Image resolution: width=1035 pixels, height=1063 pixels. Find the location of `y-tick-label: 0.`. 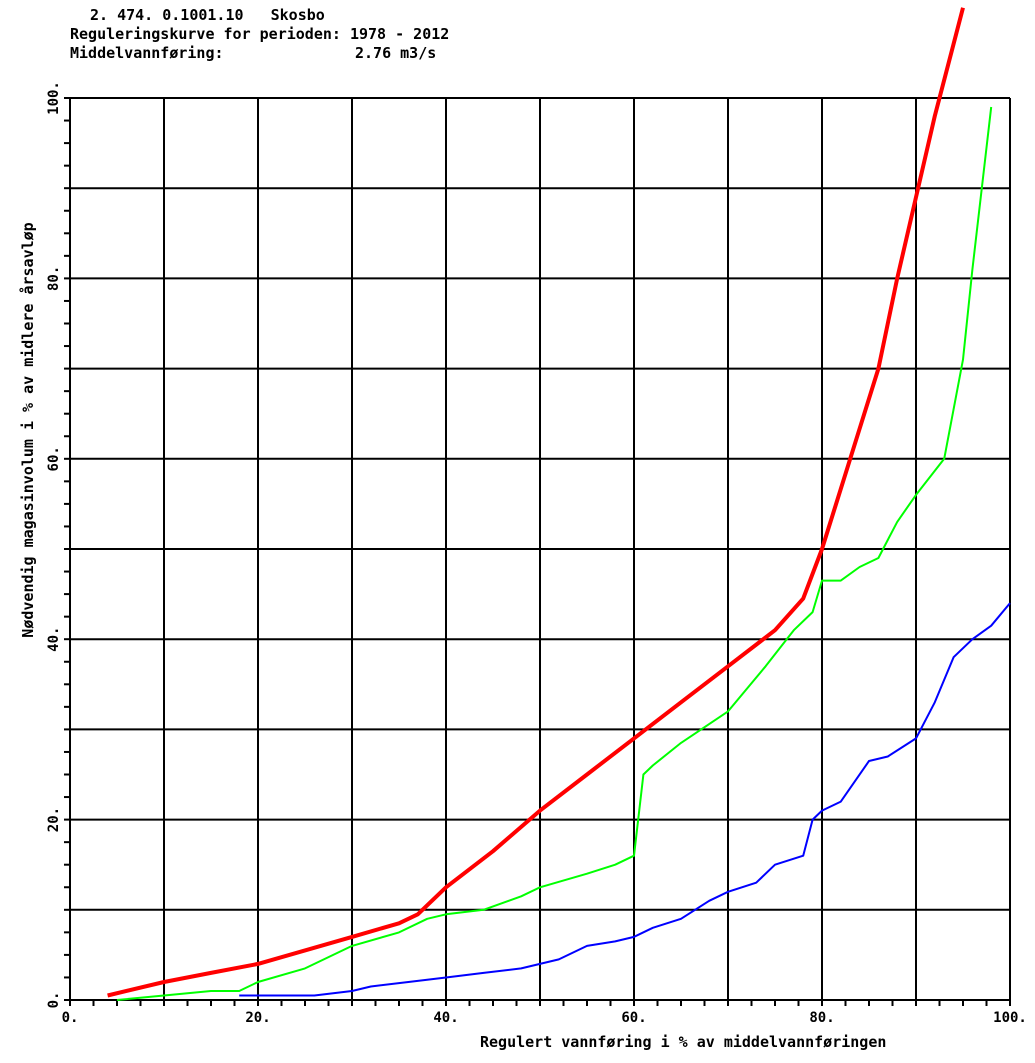

y-tick-label: 0. is located at coordinates (54, 1000).